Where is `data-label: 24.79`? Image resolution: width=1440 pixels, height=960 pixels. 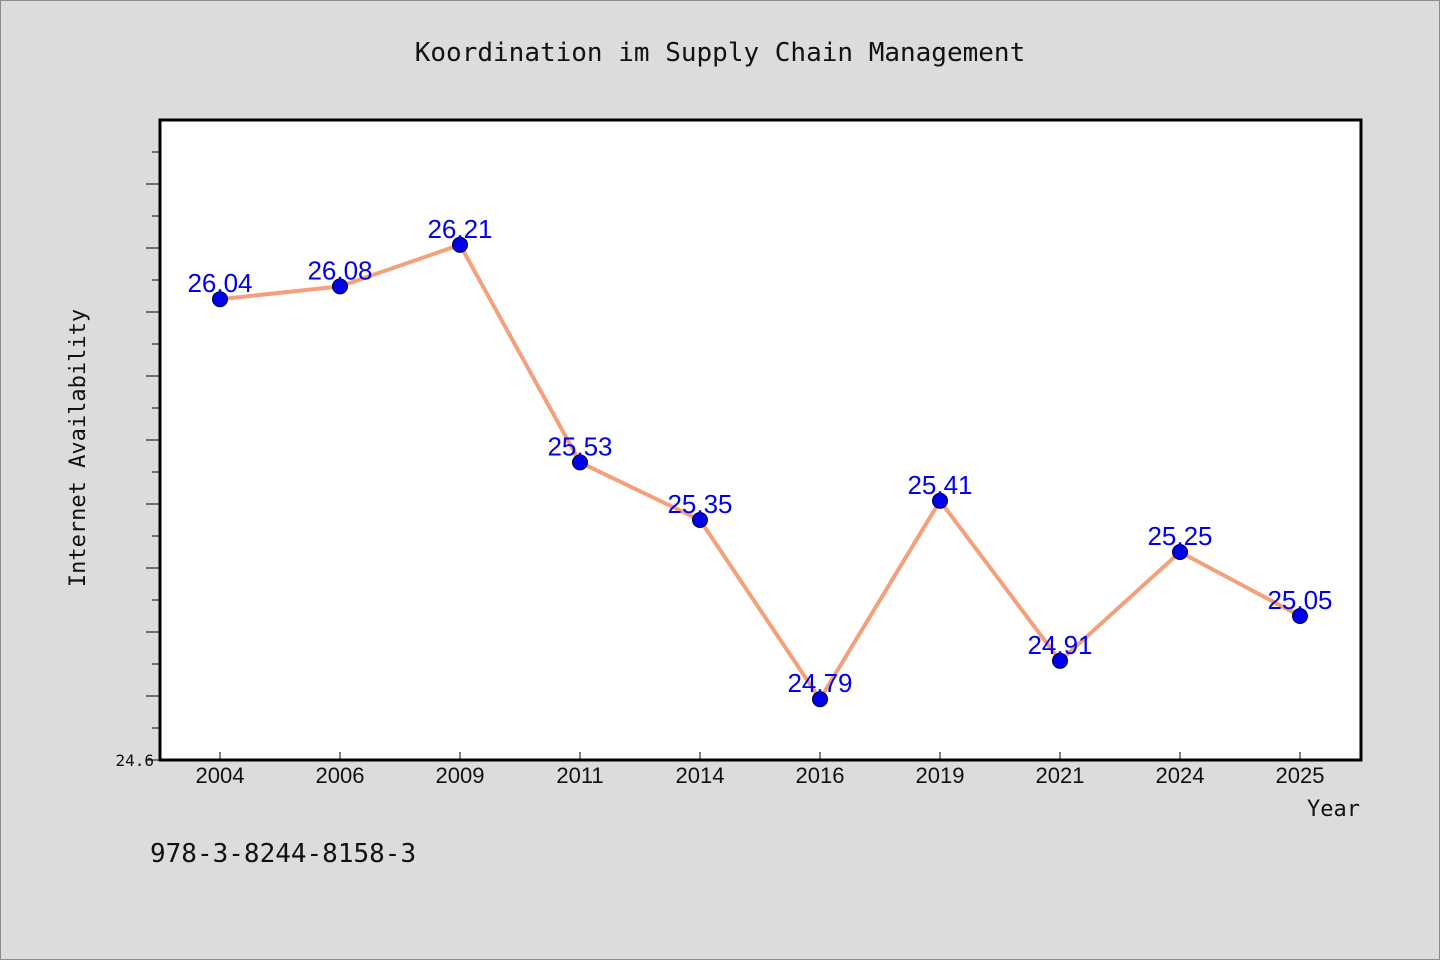 data-label: 24.79 is located at coordinates (819, 683).